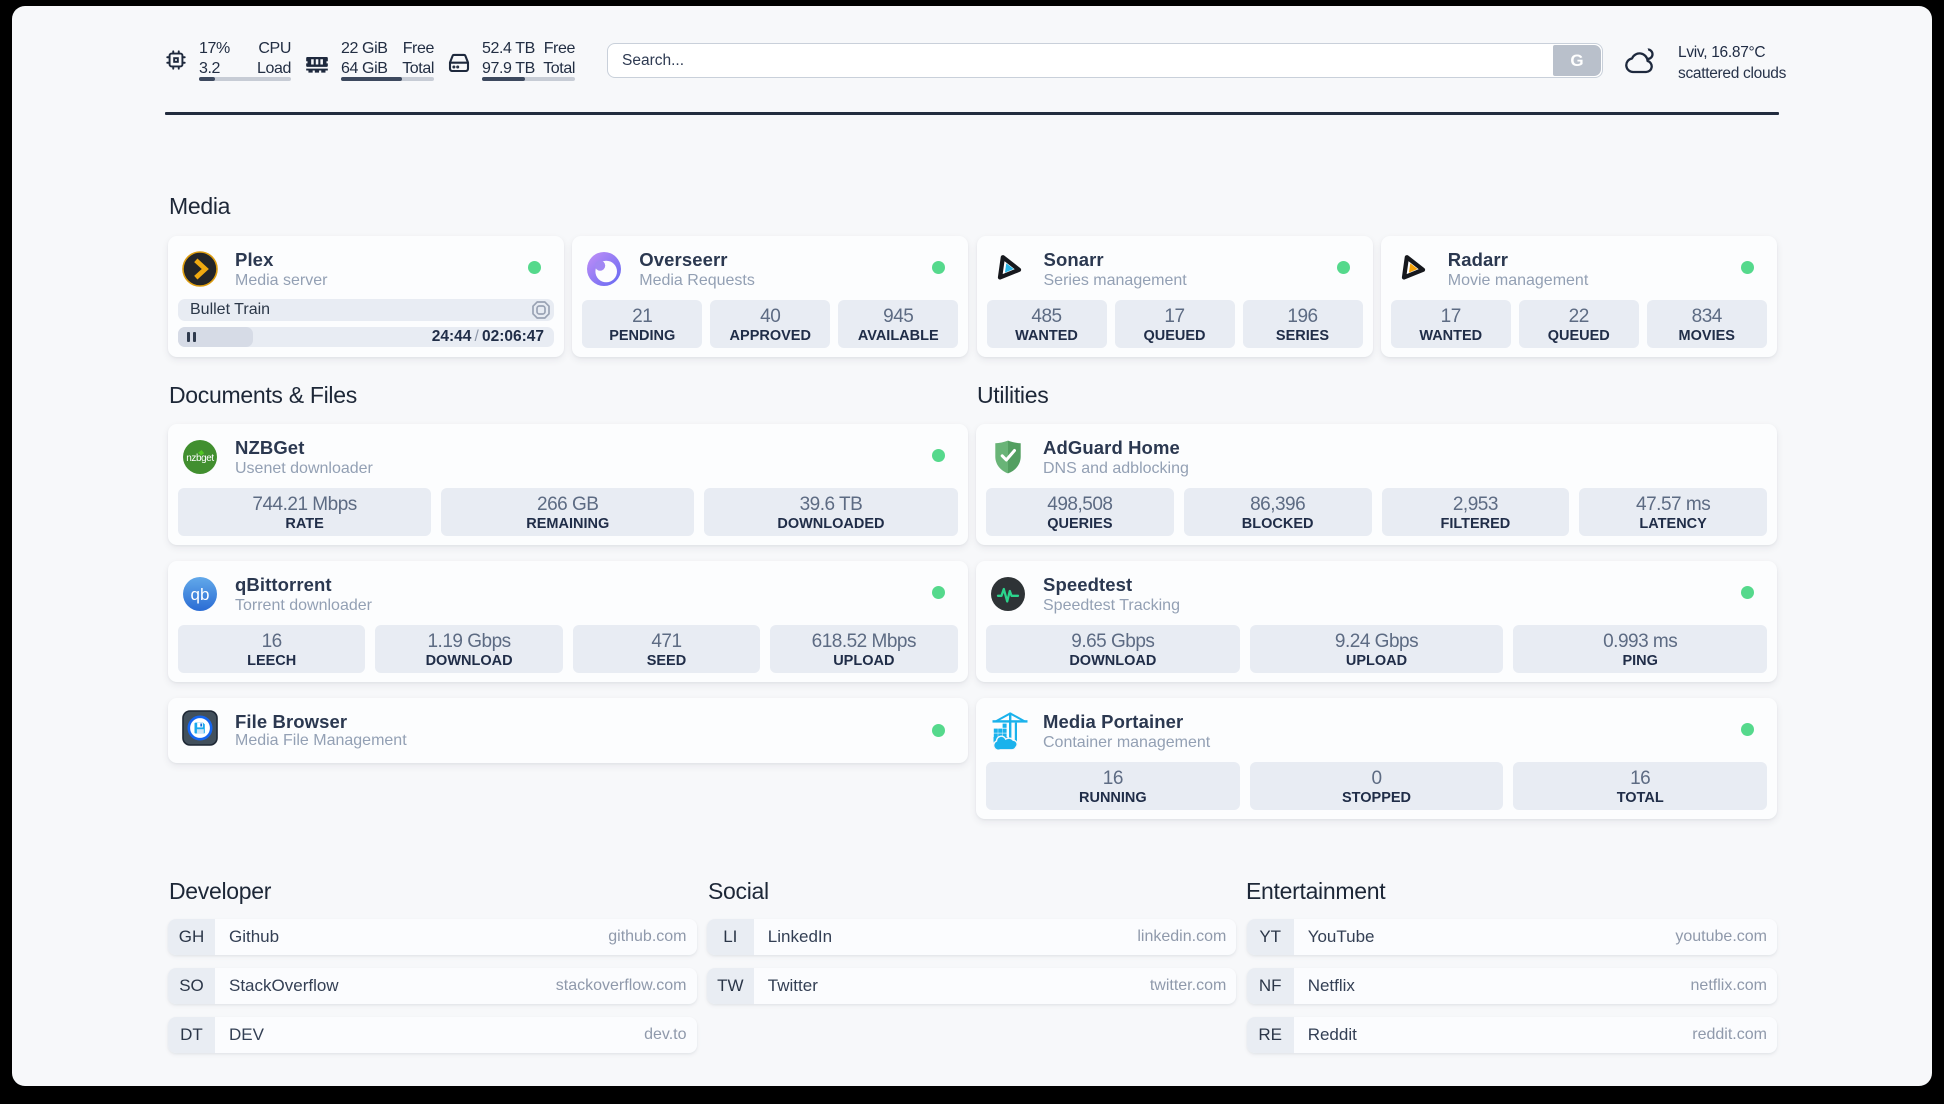 The height and width of the screenshot is (1104, 1944). I want to click on svg-text: qb, so click(200, 594).